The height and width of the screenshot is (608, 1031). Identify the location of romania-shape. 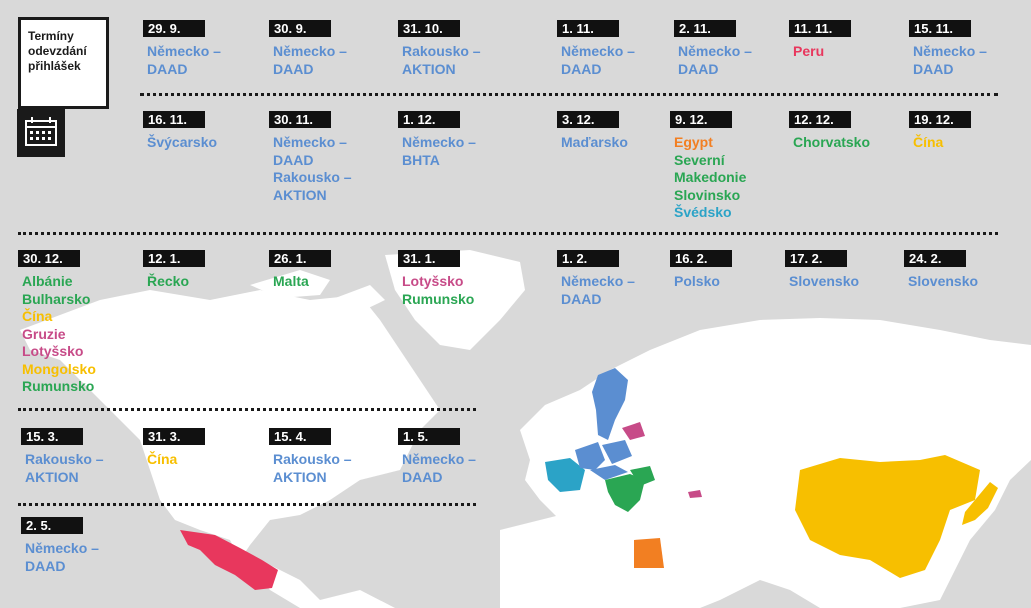
(642, 476).